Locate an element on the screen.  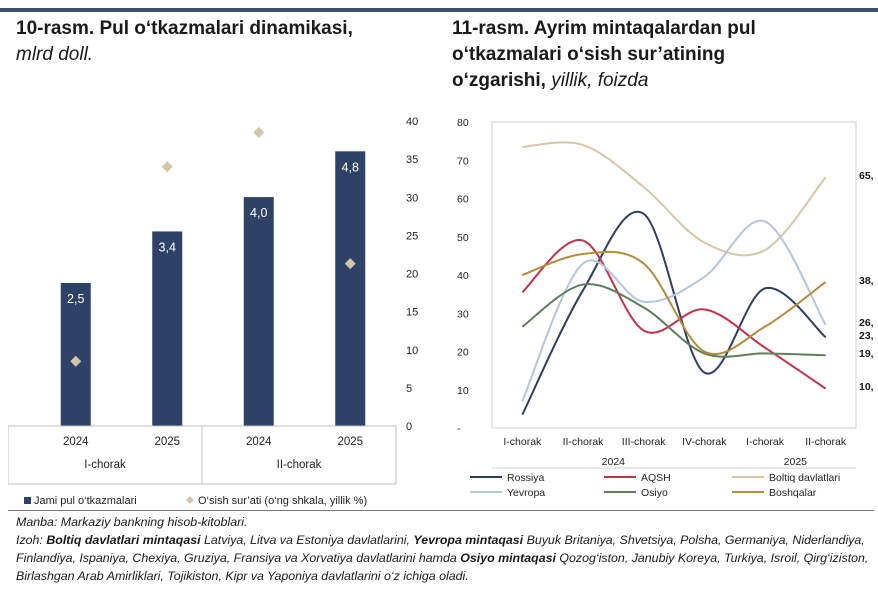
izoh-bold-2: Yevropa mintaqasi is located at coordinates (468, 540).